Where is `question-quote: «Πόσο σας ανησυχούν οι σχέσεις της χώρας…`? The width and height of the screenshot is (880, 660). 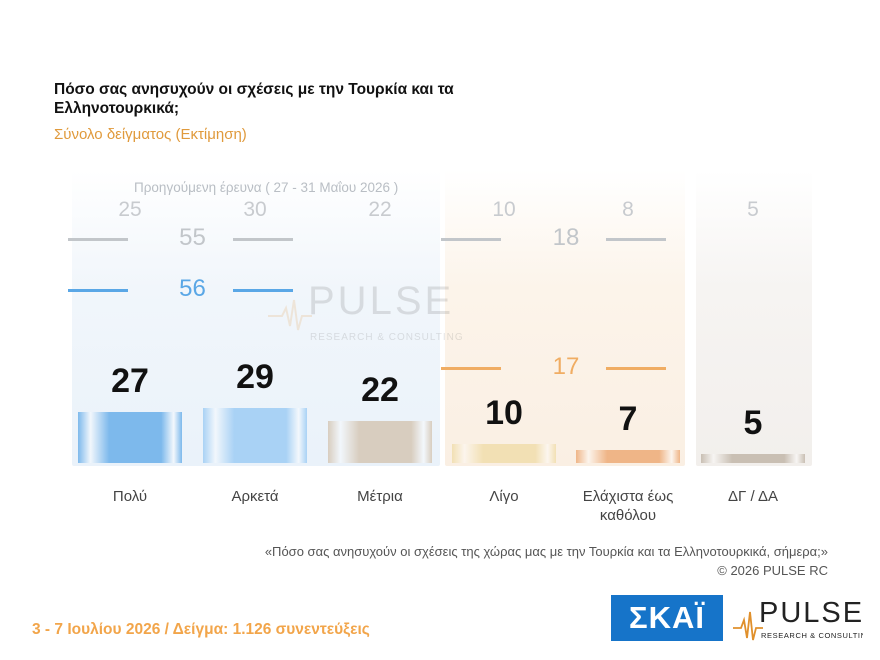 question-quote: «Πόσο σας ανησυχούν οι σχέσεις της χώρας… is located at coordinates (546, 561).